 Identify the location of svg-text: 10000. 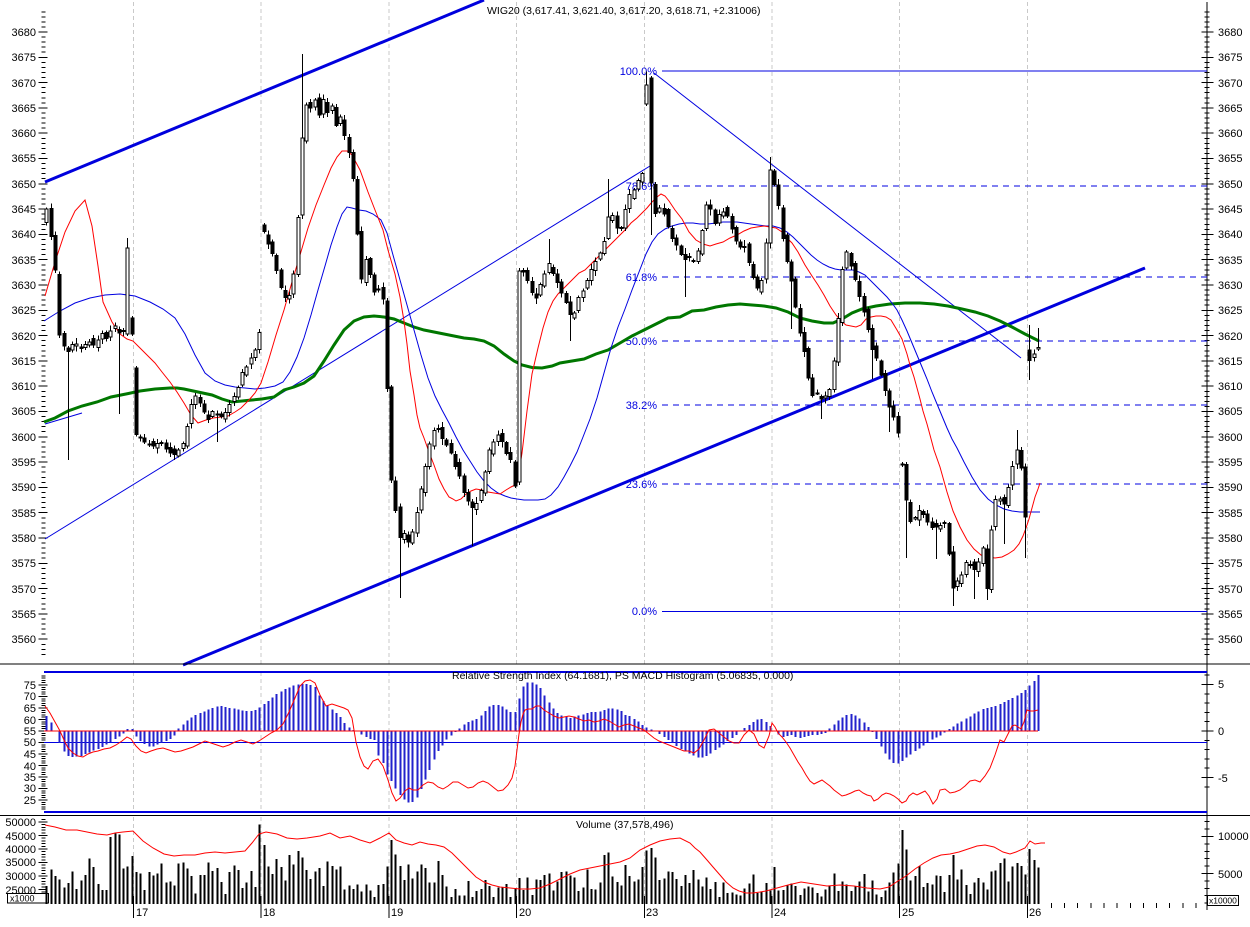
(1233, 837).